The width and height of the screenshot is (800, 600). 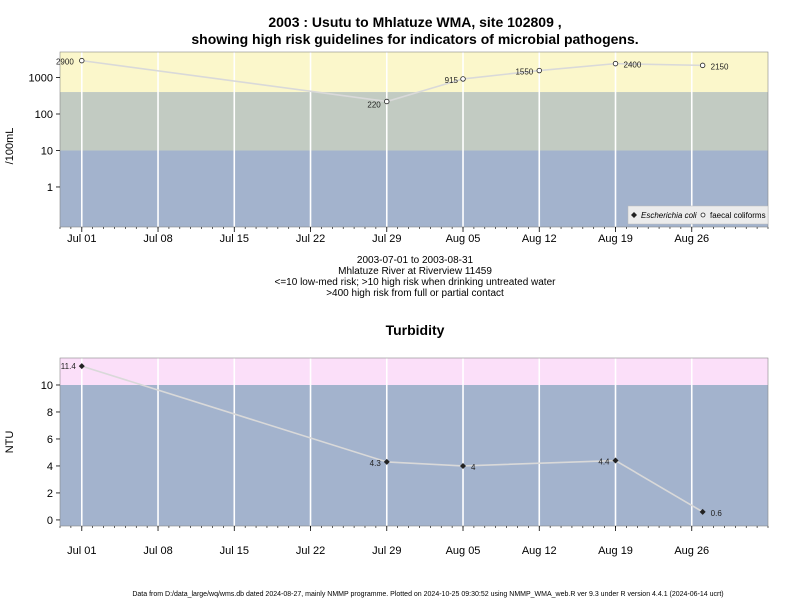 I want to click on data-label: 11.4, so click(x=69, y=366).